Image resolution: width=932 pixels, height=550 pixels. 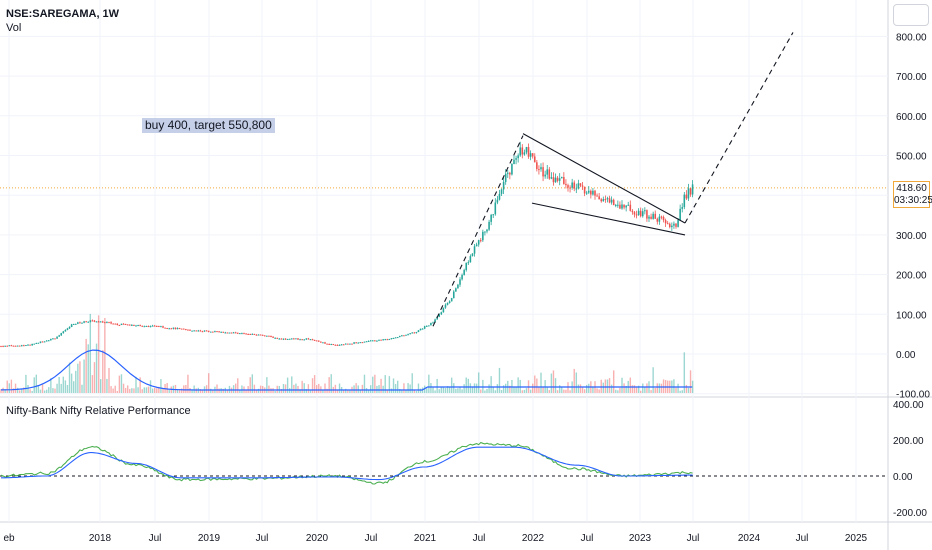 I want to click on indicator-tick-label: 400.00, so click(x=908, y=405).